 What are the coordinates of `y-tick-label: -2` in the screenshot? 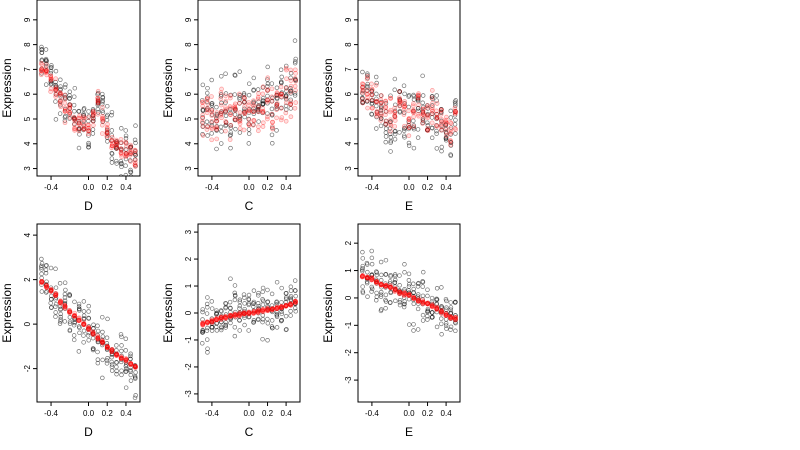 It's located at (188, 367).